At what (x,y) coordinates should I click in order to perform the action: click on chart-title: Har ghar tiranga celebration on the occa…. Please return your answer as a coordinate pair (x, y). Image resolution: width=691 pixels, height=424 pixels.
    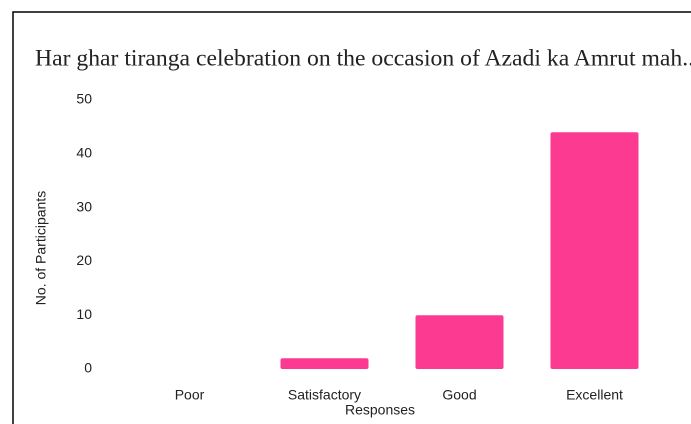
    Looking at the image, I should click on (363, 57).